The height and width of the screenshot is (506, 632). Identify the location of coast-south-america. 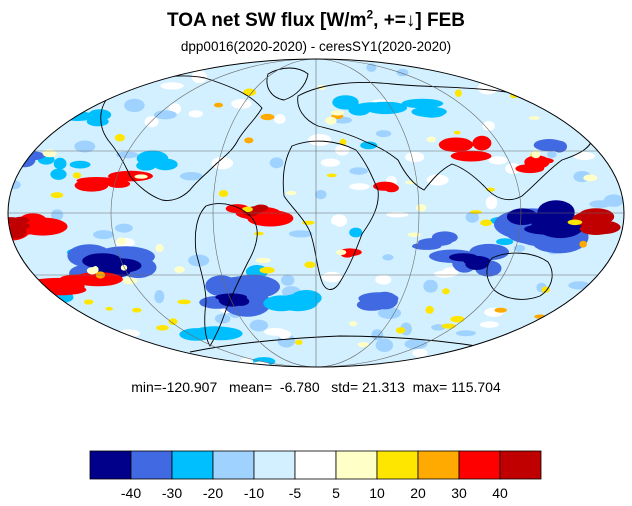
(226, 275).